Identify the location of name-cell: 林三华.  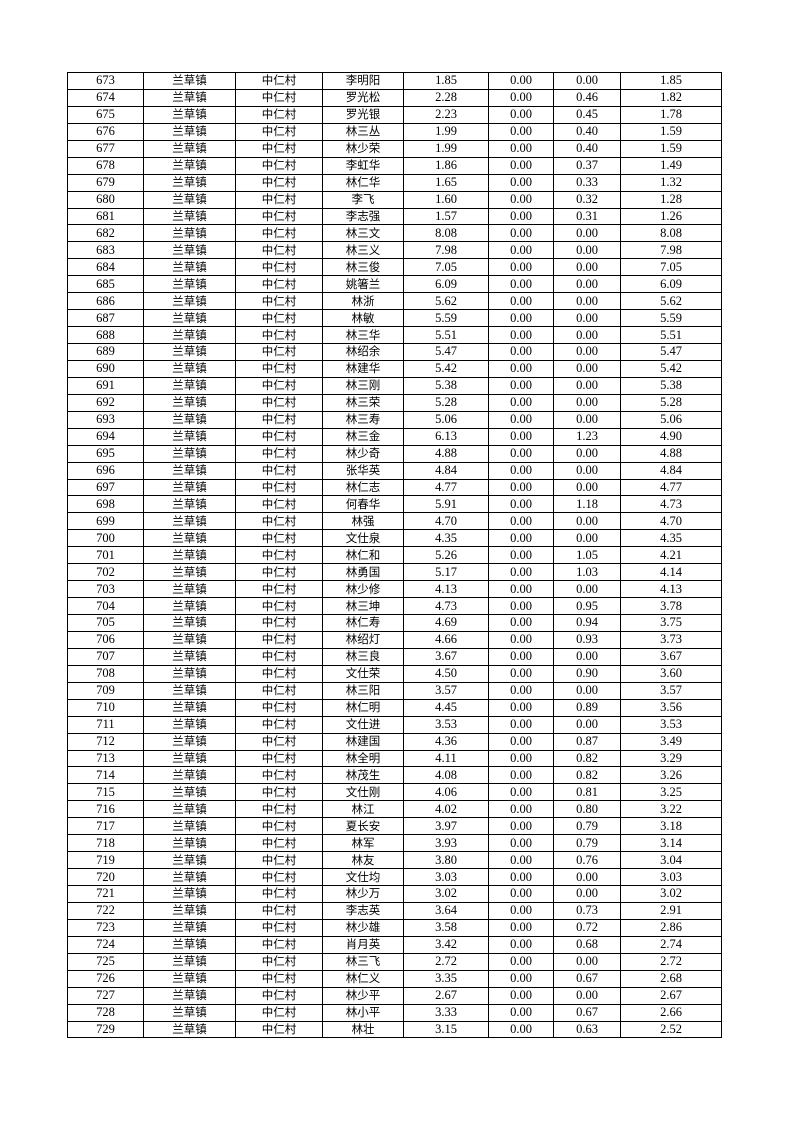
(363, 335).